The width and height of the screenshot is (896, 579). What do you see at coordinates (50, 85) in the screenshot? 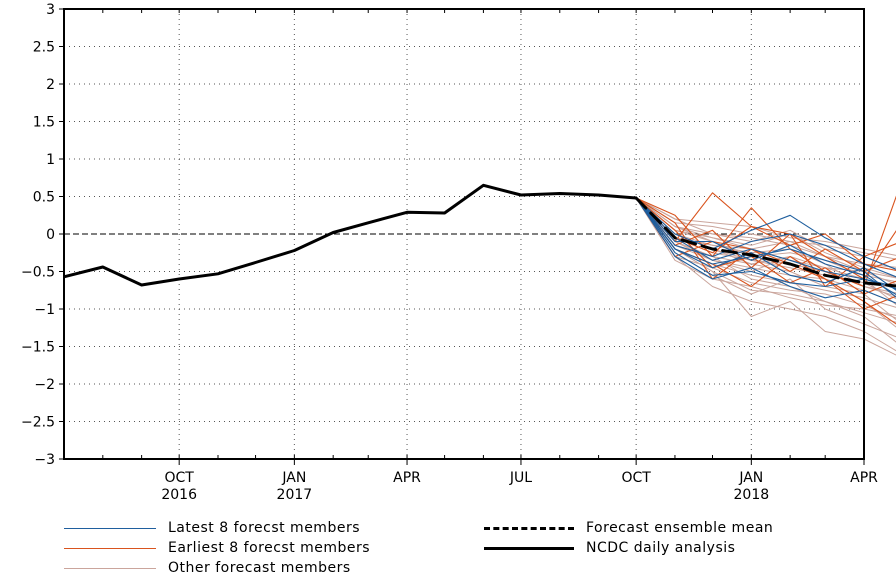
I see `y-tick-label: 2` at bounding box center [50, 85].